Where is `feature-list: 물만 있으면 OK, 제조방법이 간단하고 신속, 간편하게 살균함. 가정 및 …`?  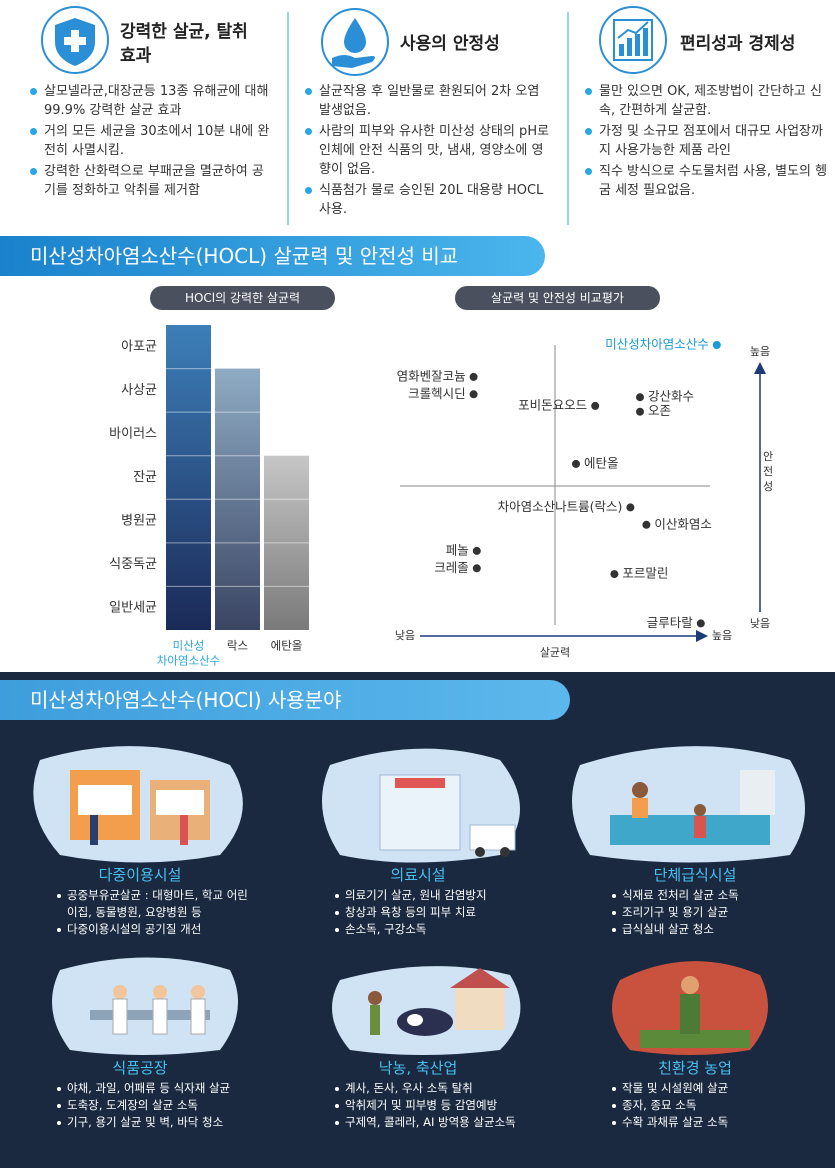 feature-list: 물만 있으면 OK, 제조방법이 간단하고 신속, 간편하게 살균함. 가정 및 … is located at coordinates (707, 142).